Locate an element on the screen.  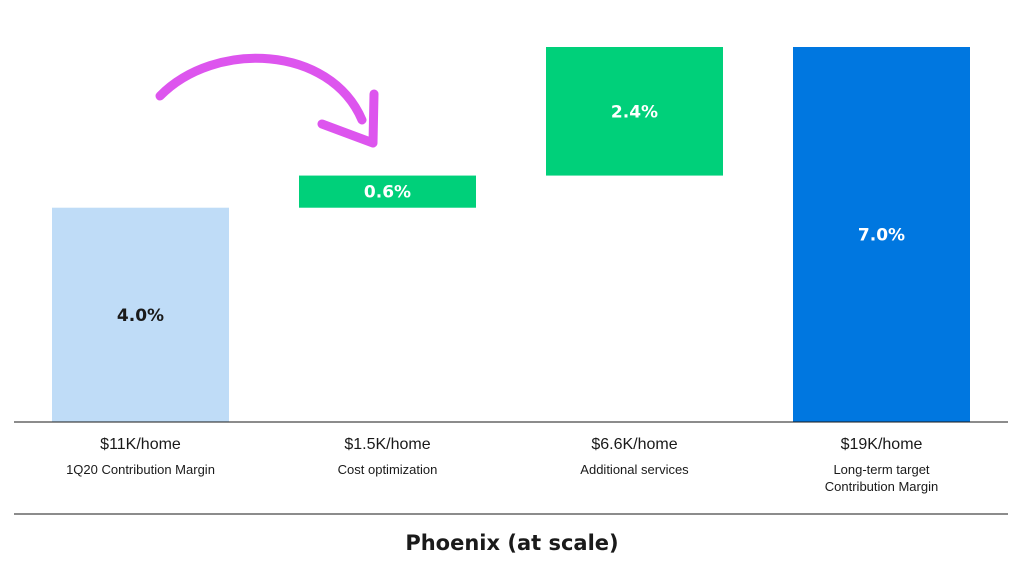
category-tick-label: 1Q20 Contribution Margin is located at coordinates (140, 469).